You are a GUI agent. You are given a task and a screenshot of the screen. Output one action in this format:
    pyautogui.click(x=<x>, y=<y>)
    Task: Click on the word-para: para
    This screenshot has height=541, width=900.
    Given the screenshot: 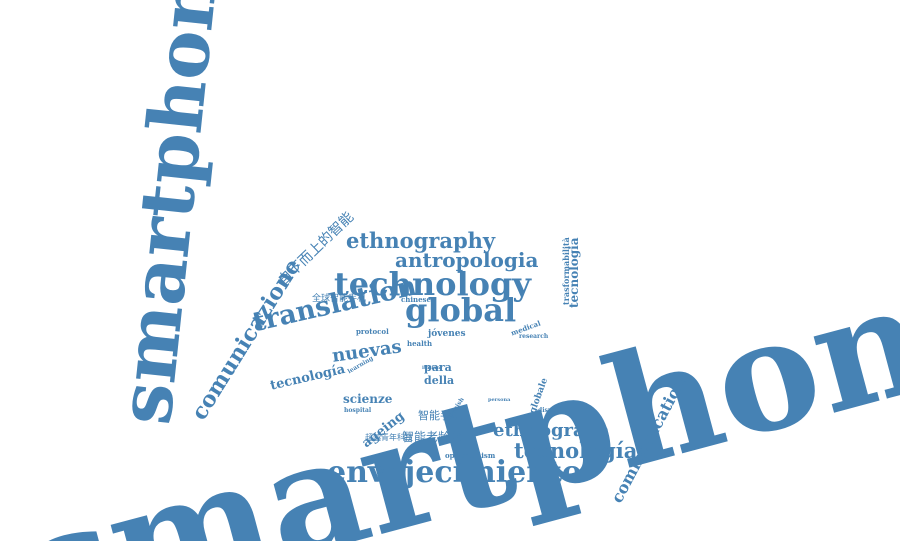 What is the action you would take?
    pyautogui.click(x=438, y=367)
    